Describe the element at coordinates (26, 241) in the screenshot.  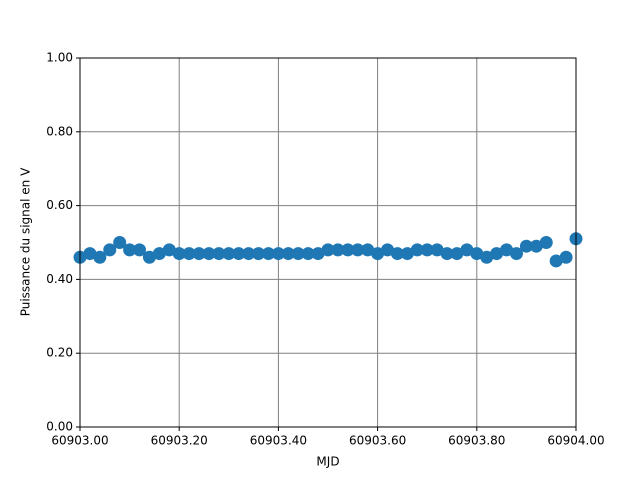
I see `y-axis-label: Puissance du signal en V` at that location.